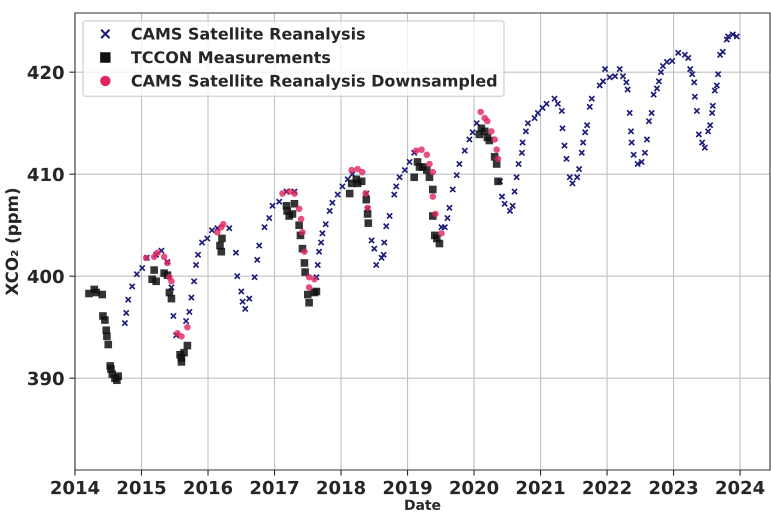 Image resolution: width=771 pixels, height=517 pixels. What do you see at coordinates (740, 487) in the screenshot?
I see `x-tick-label: 2024` at bounding box center [740, 487].